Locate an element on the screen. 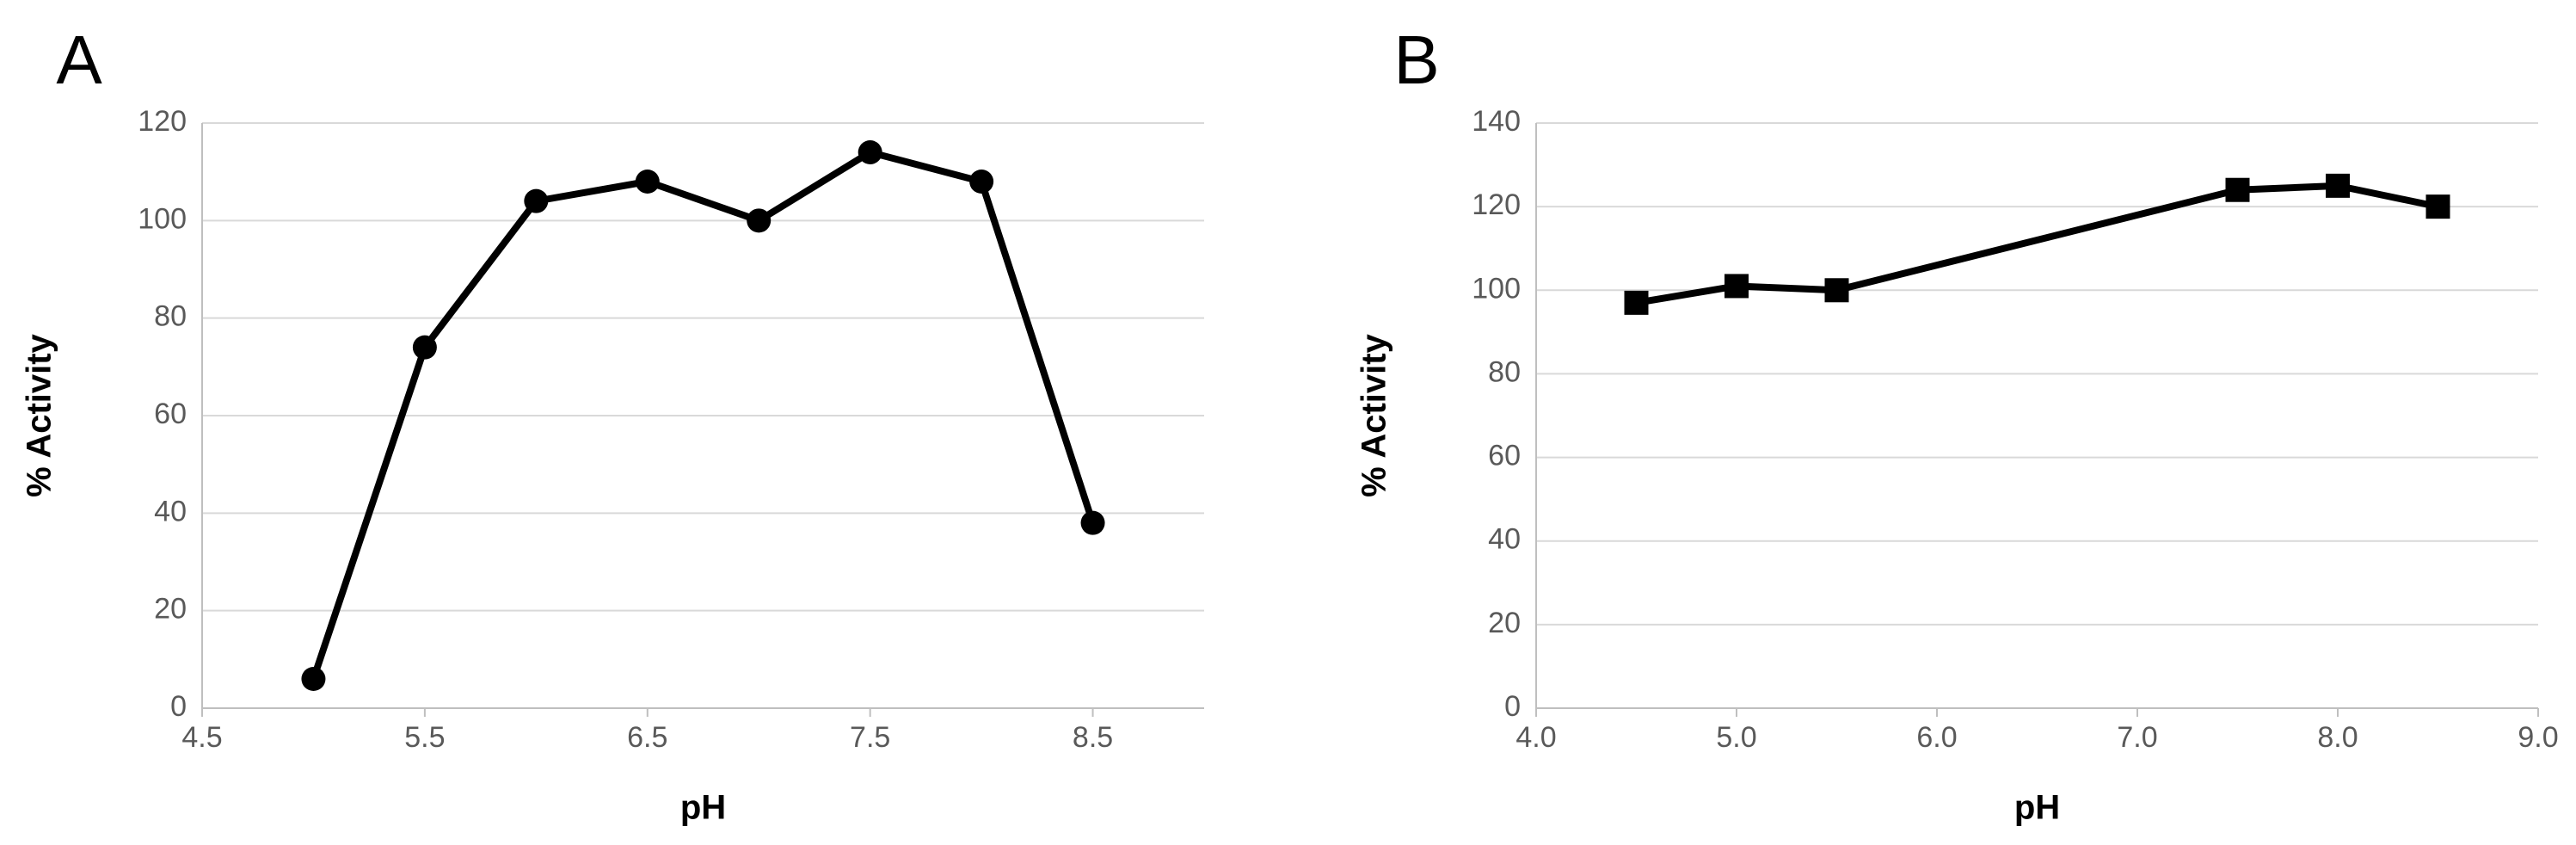 This screenshot has height=845, width=2576. x-tick-label: 4.0 is located at coordinates (1535, 737).